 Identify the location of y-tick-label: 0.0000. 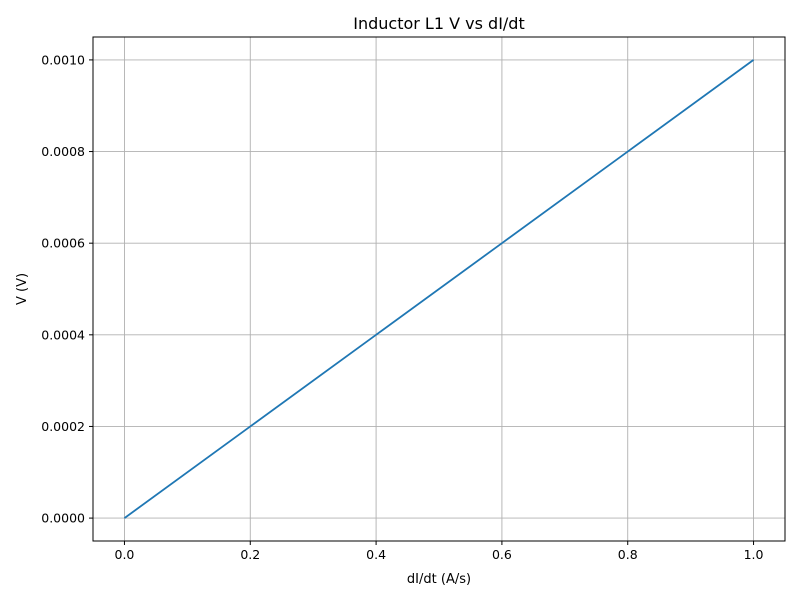
(63, 518).